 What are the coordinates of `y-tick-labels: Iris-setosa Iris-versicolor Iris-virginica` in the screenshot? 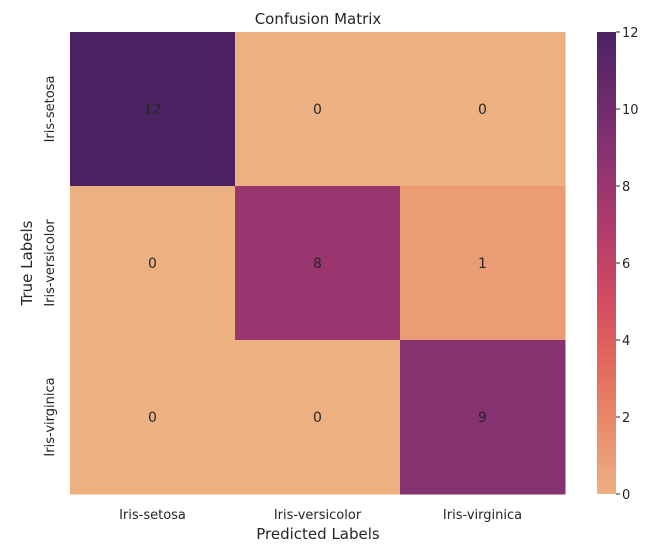 It's located at (50, 266).